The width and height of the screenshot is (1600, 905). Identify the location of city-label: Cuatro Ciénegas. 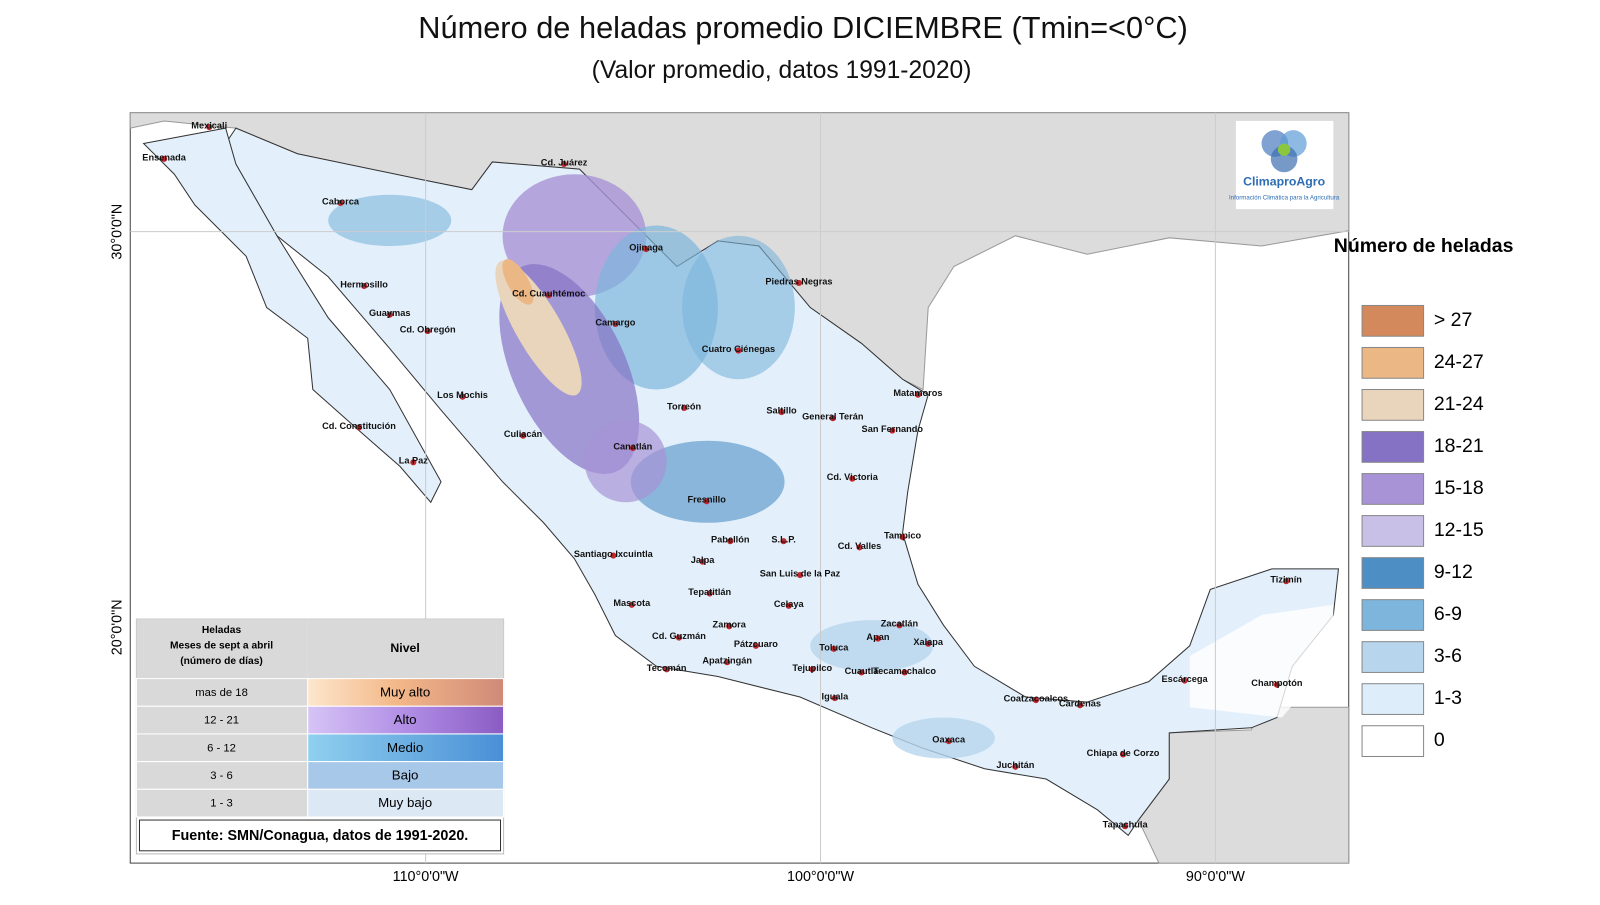
(738, 349).